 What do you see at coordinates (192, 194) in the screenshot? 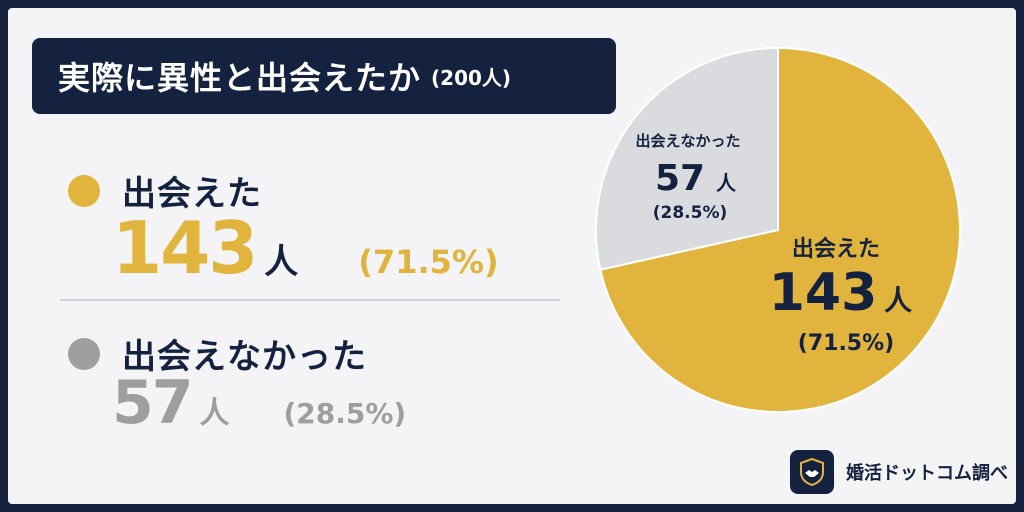
I see `legend-label-met: 出会えた` at bounding box center [192, 194].